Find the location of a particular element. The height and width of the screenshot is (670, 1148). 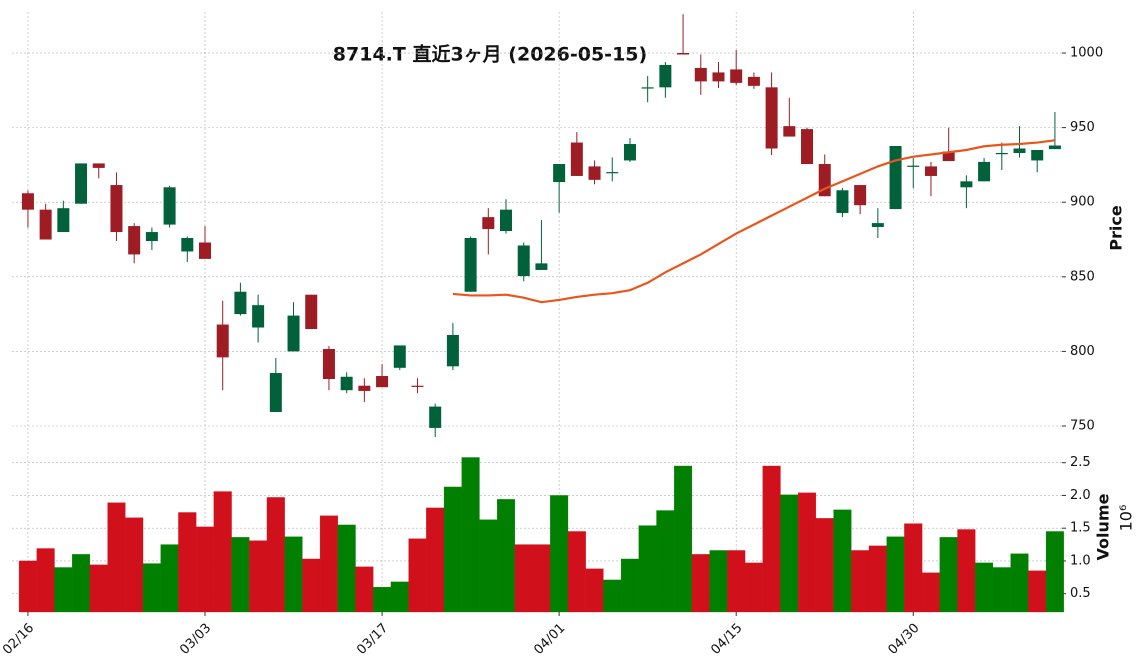

y-tick-label: 800 is located at coordinates (1082, 351).